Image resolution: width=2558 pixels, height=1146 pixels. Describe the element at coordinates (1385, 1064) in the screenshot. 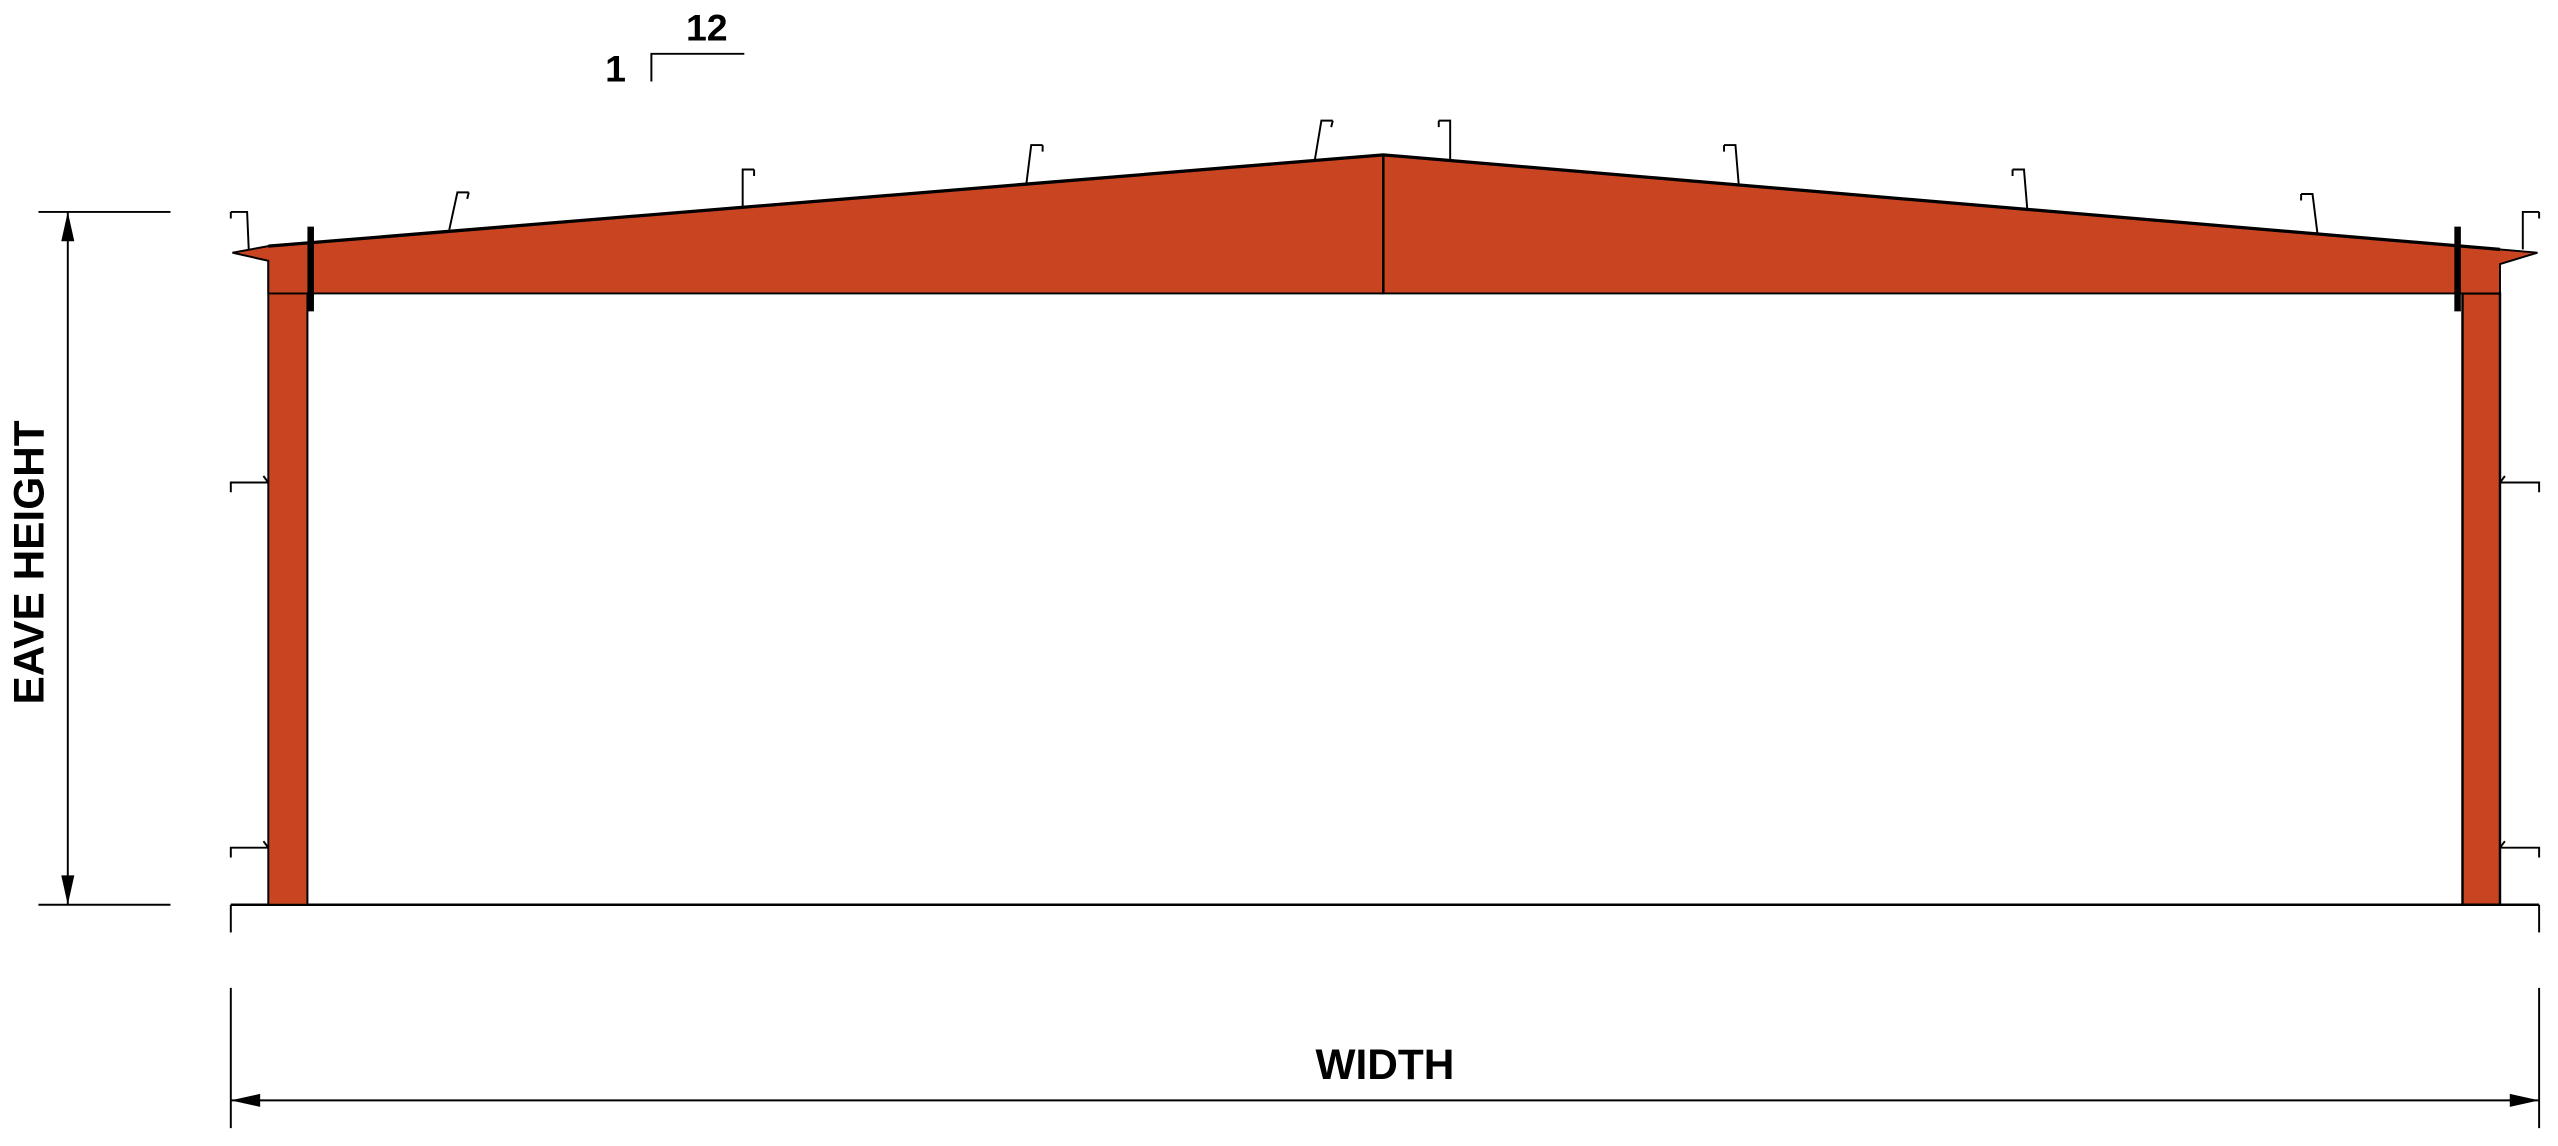

I see `width-label: WIDTH` at that location.